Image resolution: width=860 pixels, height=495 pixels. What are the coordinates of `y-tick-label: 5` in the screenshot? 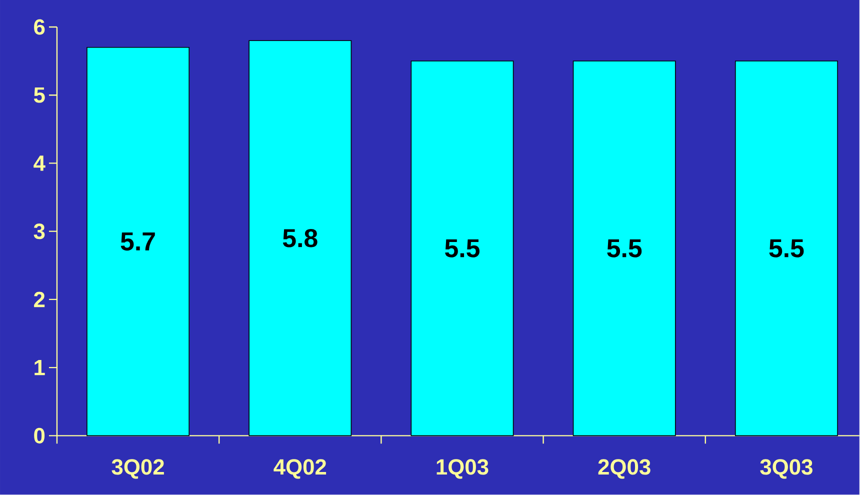 It's located at (39, 95).